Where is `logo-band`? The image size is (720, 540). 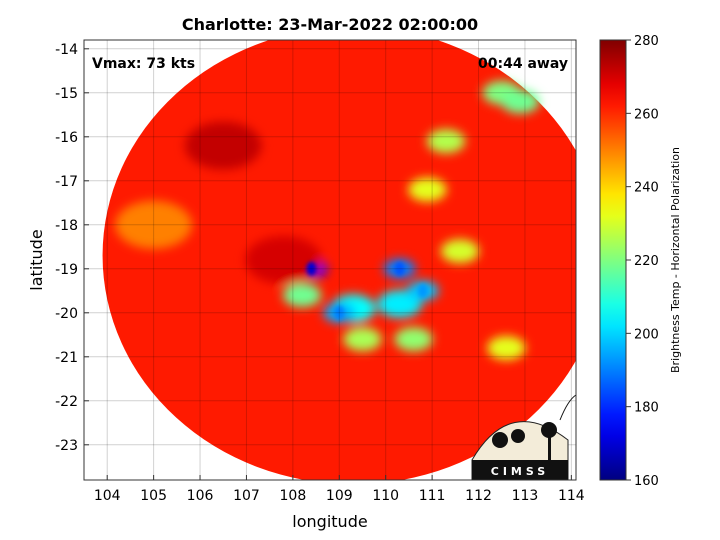 logo-band is located at coordinates (520, 470).